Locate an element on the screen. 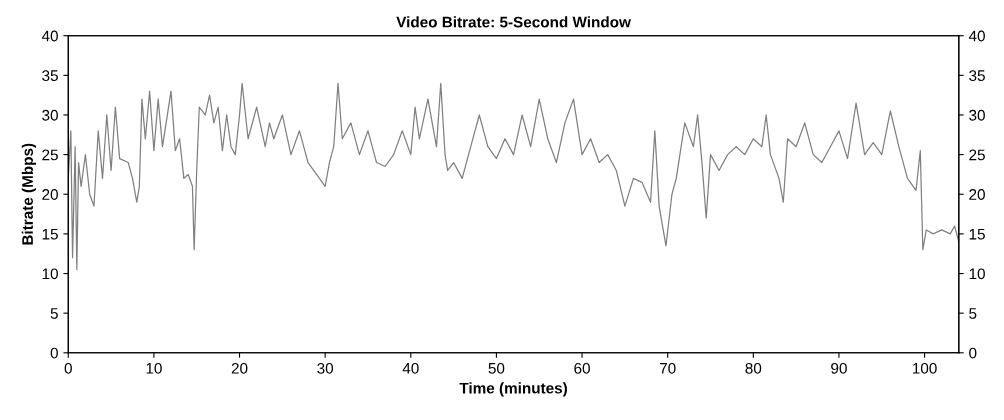 This screenshot has width=1004, height=420. x-tick-label: 40 is located at coordinates (410, 368).